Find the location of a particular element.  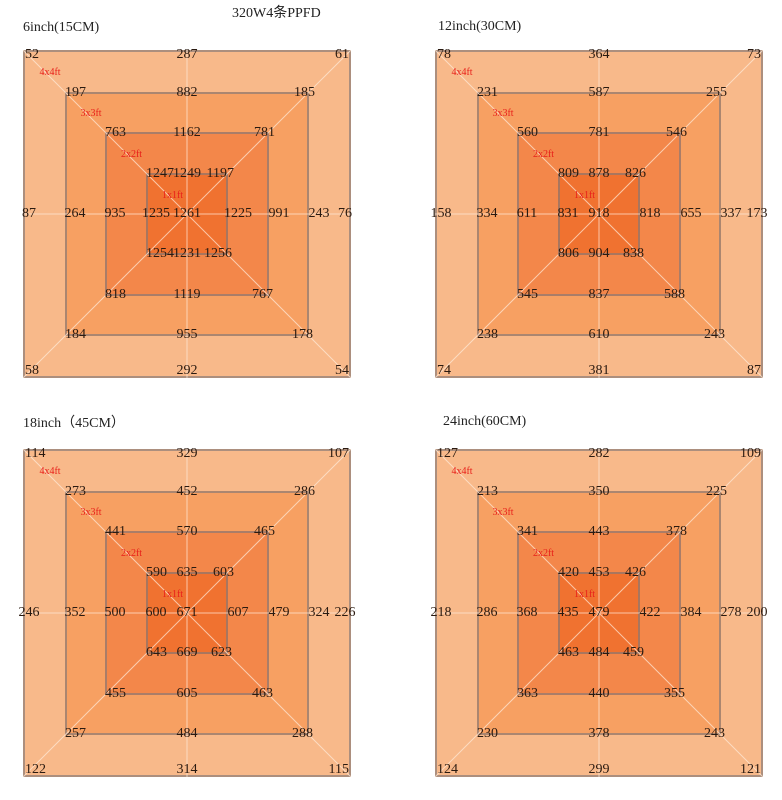

ppfd-value-1x1ft-right: 818 is located at coordinates (650, 213).